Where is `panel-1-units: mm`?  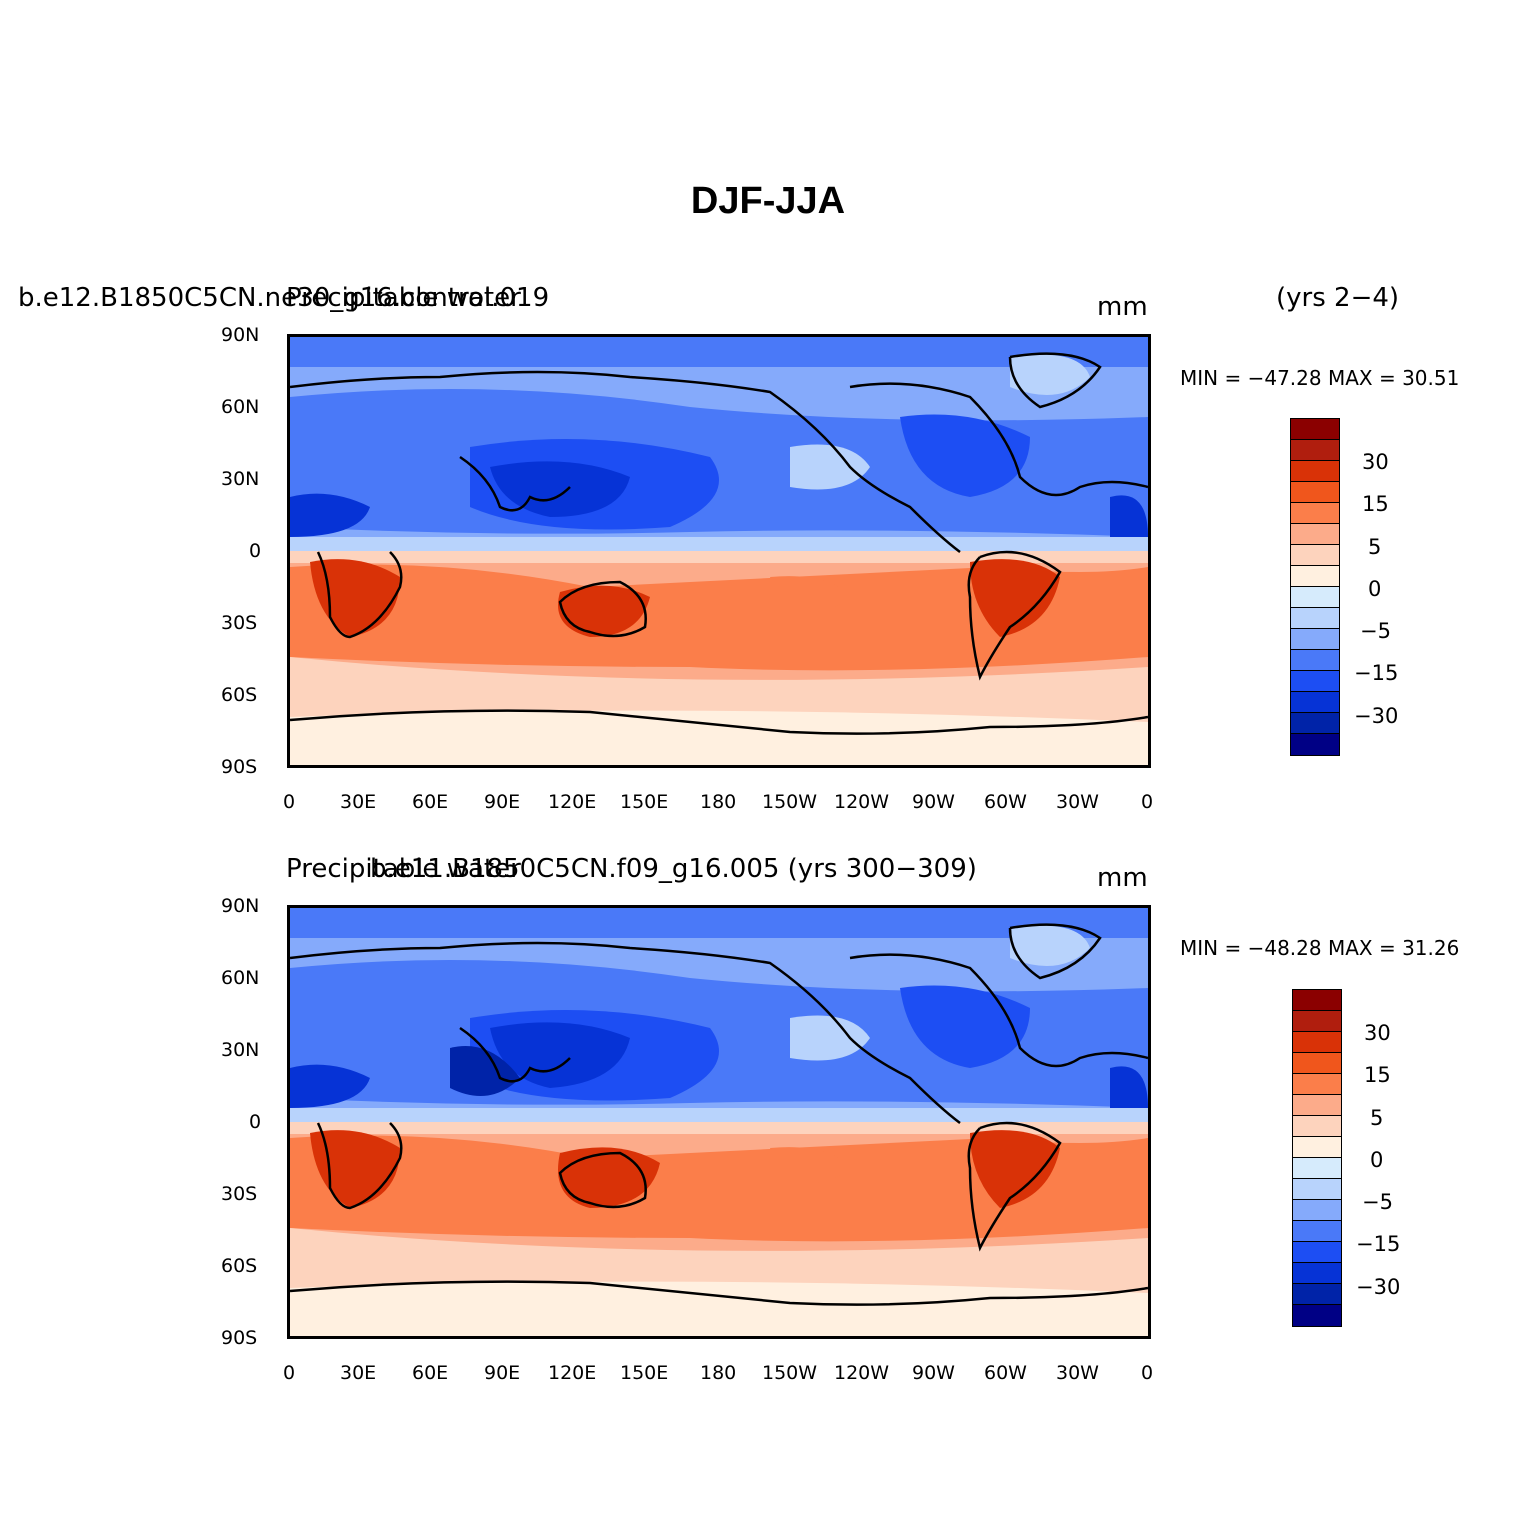 panel-1-units: mm is located at coordinates (1122, 307).